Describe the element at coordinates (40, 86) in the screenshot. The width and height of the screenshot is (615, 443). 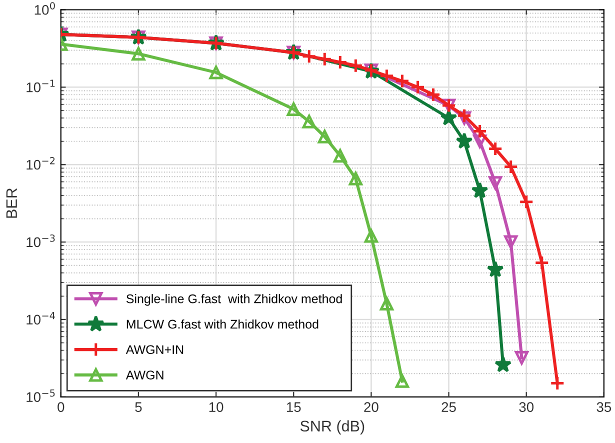
I see `y-tick-label: 10$^{−1}$` at that location.